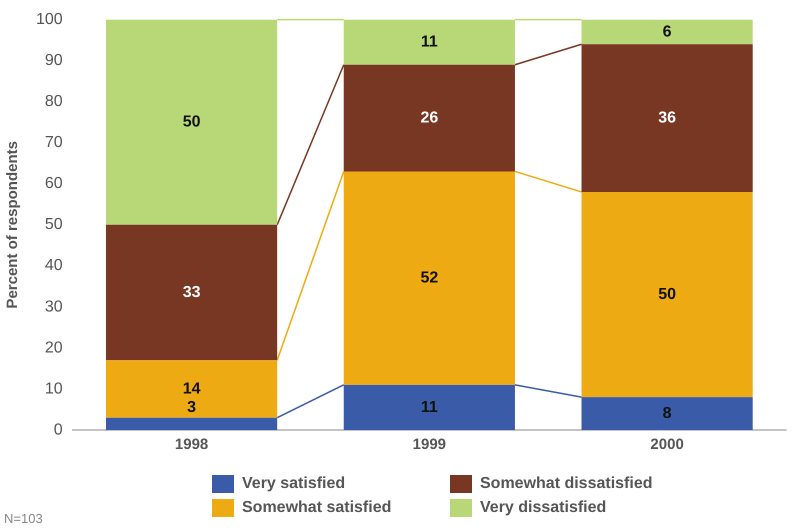 The height and width of the screenshot is (531, 794). What do you see at coordinates (667, 118) in the screenshot?
I see `data-label: 36` at bounding box center [667, 118].